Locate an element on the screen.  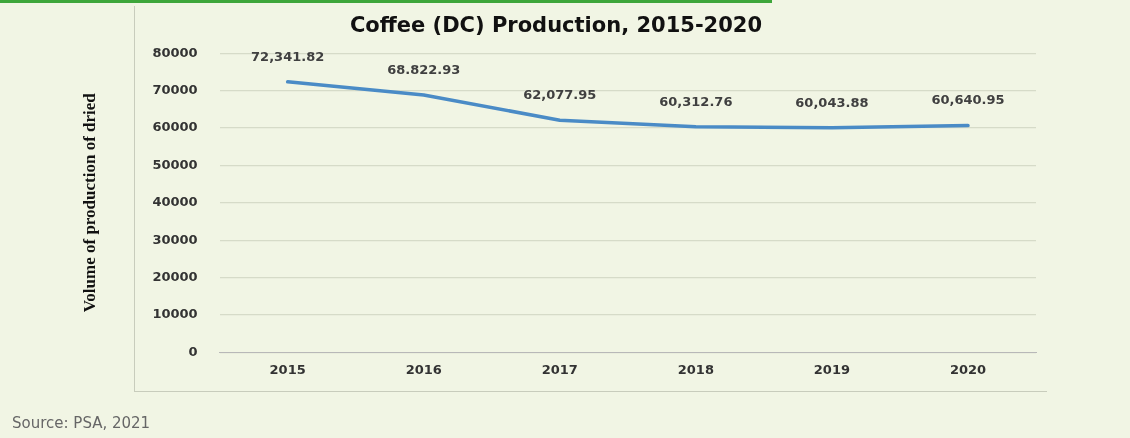
data-label: 60,640.95 is located at coordinates (968, 100).